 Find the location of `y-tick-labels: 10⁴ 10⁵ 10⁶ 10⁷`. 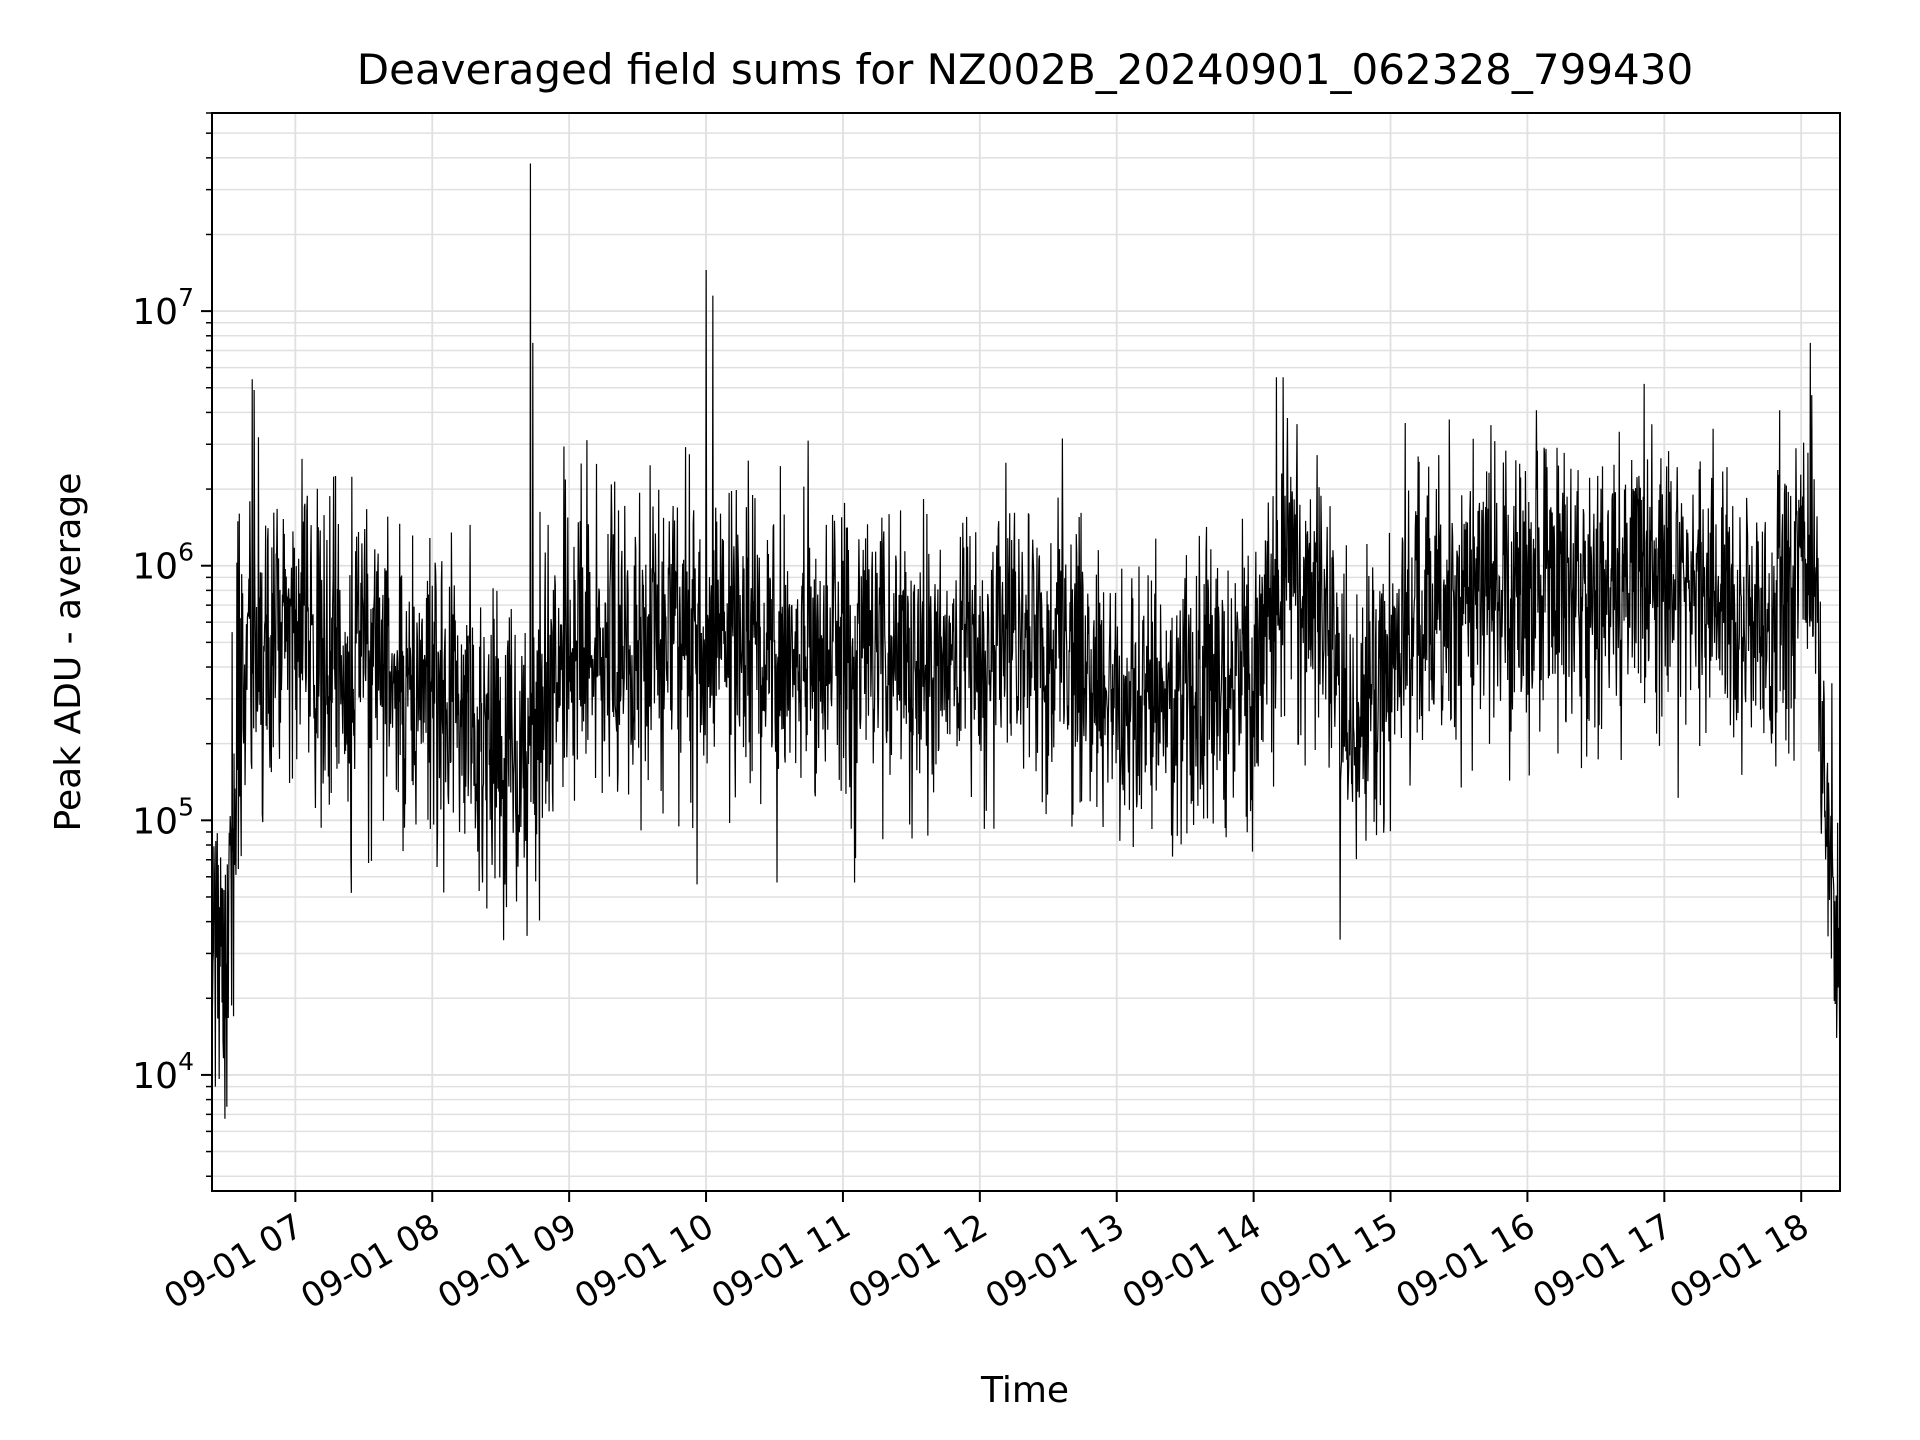

y-tick-labels: 10⁴ 10⁵ 10⁶ 10⁷ is located at coordinates (163, 690).